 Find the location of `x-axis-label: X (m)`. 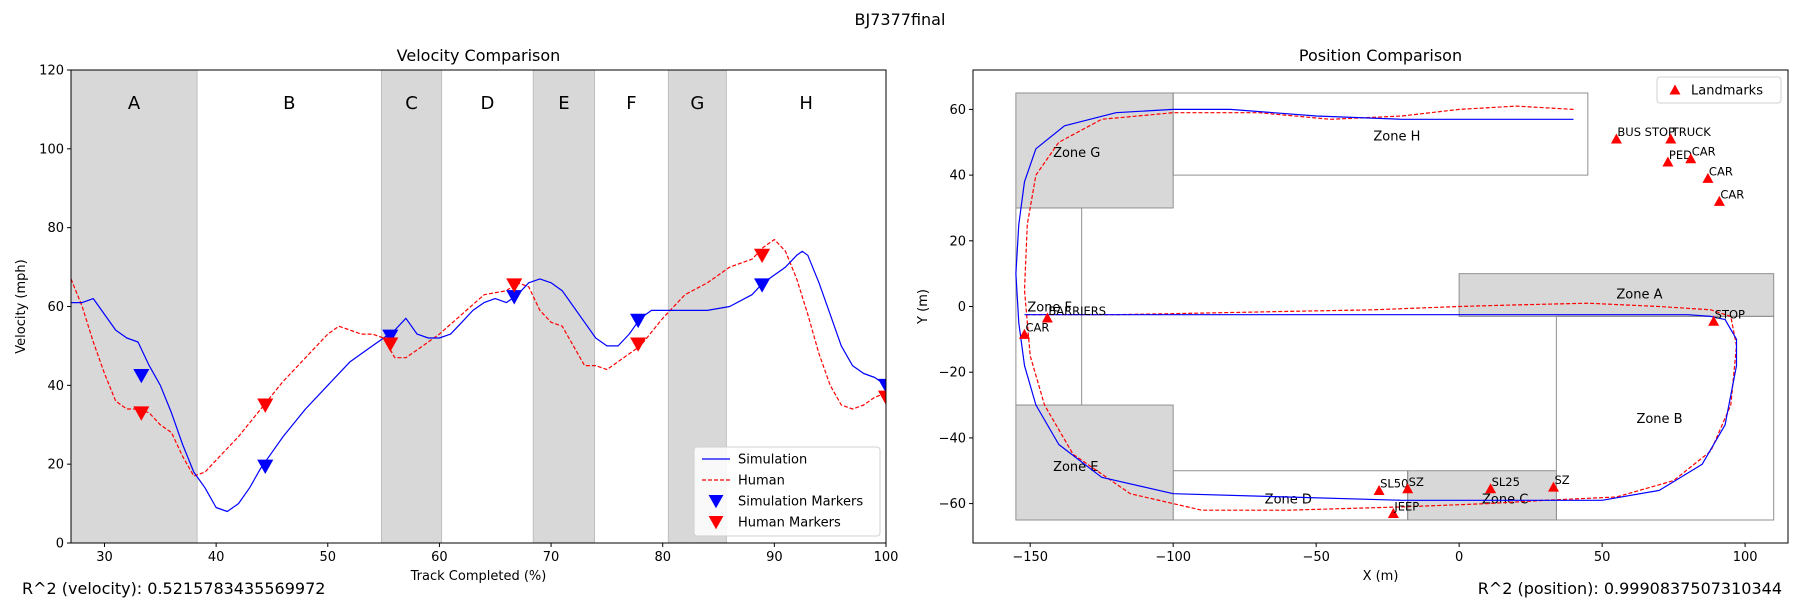

x-axis-label: X (m) is located at coordinates (1381, 576).